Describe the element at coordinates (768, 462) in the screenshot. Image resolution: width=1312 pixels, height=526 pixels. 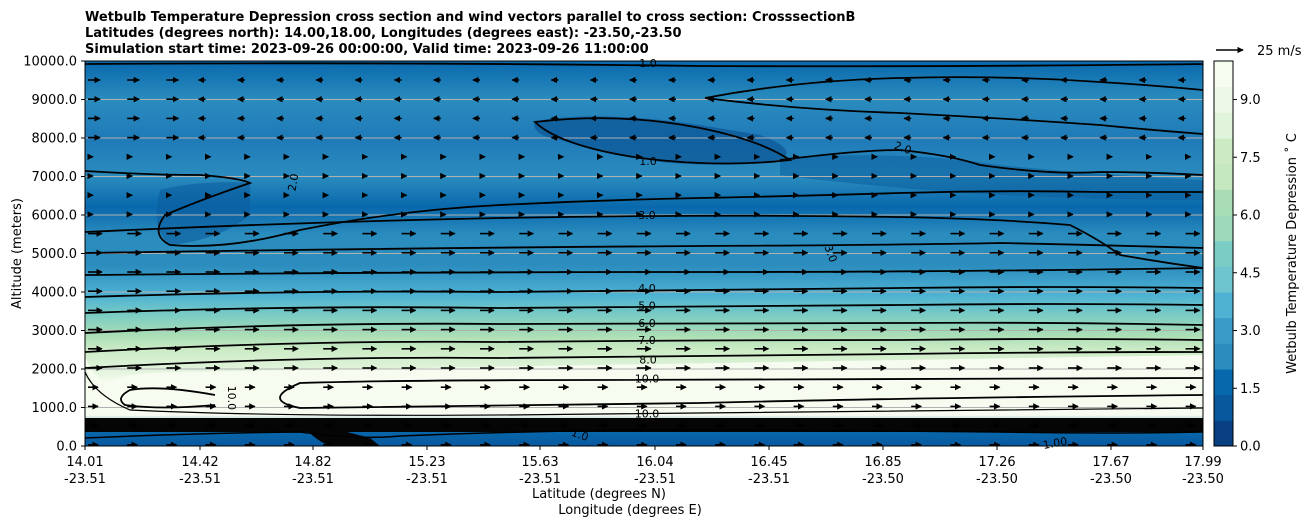
I see `x-tick-lat: 16.45` at that location.